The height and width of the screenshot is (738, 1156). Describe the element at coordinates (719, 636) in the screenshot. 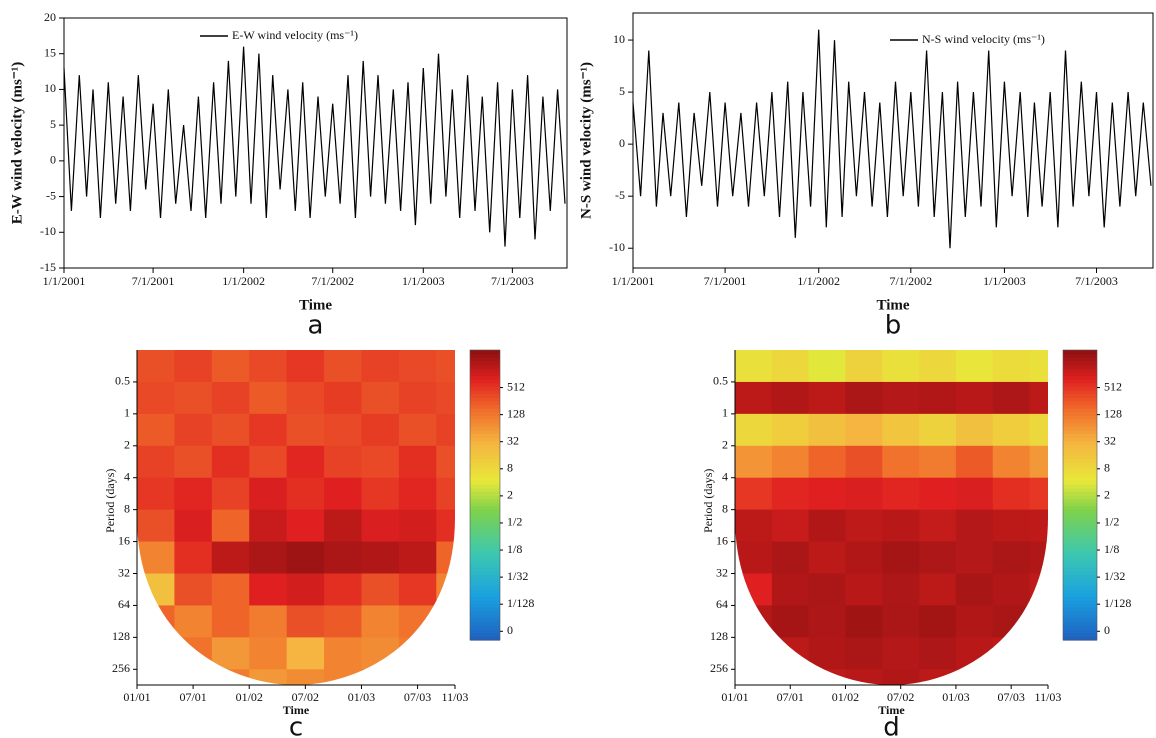

I see `y-tick-label: 128` at that location.